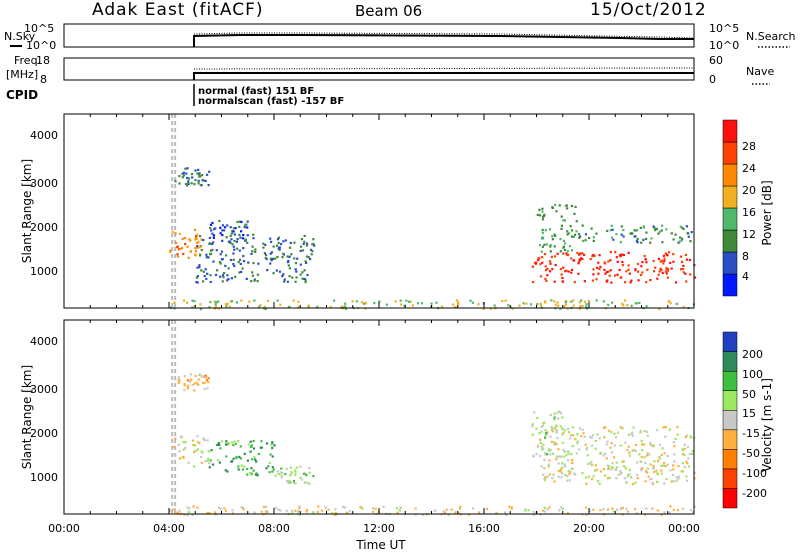 The width and height of the screenshot is (800, 554). Describe the element at coordinates (749, 234) in the screenshot. I see `power-cbar-tick-12: 12` at that location.